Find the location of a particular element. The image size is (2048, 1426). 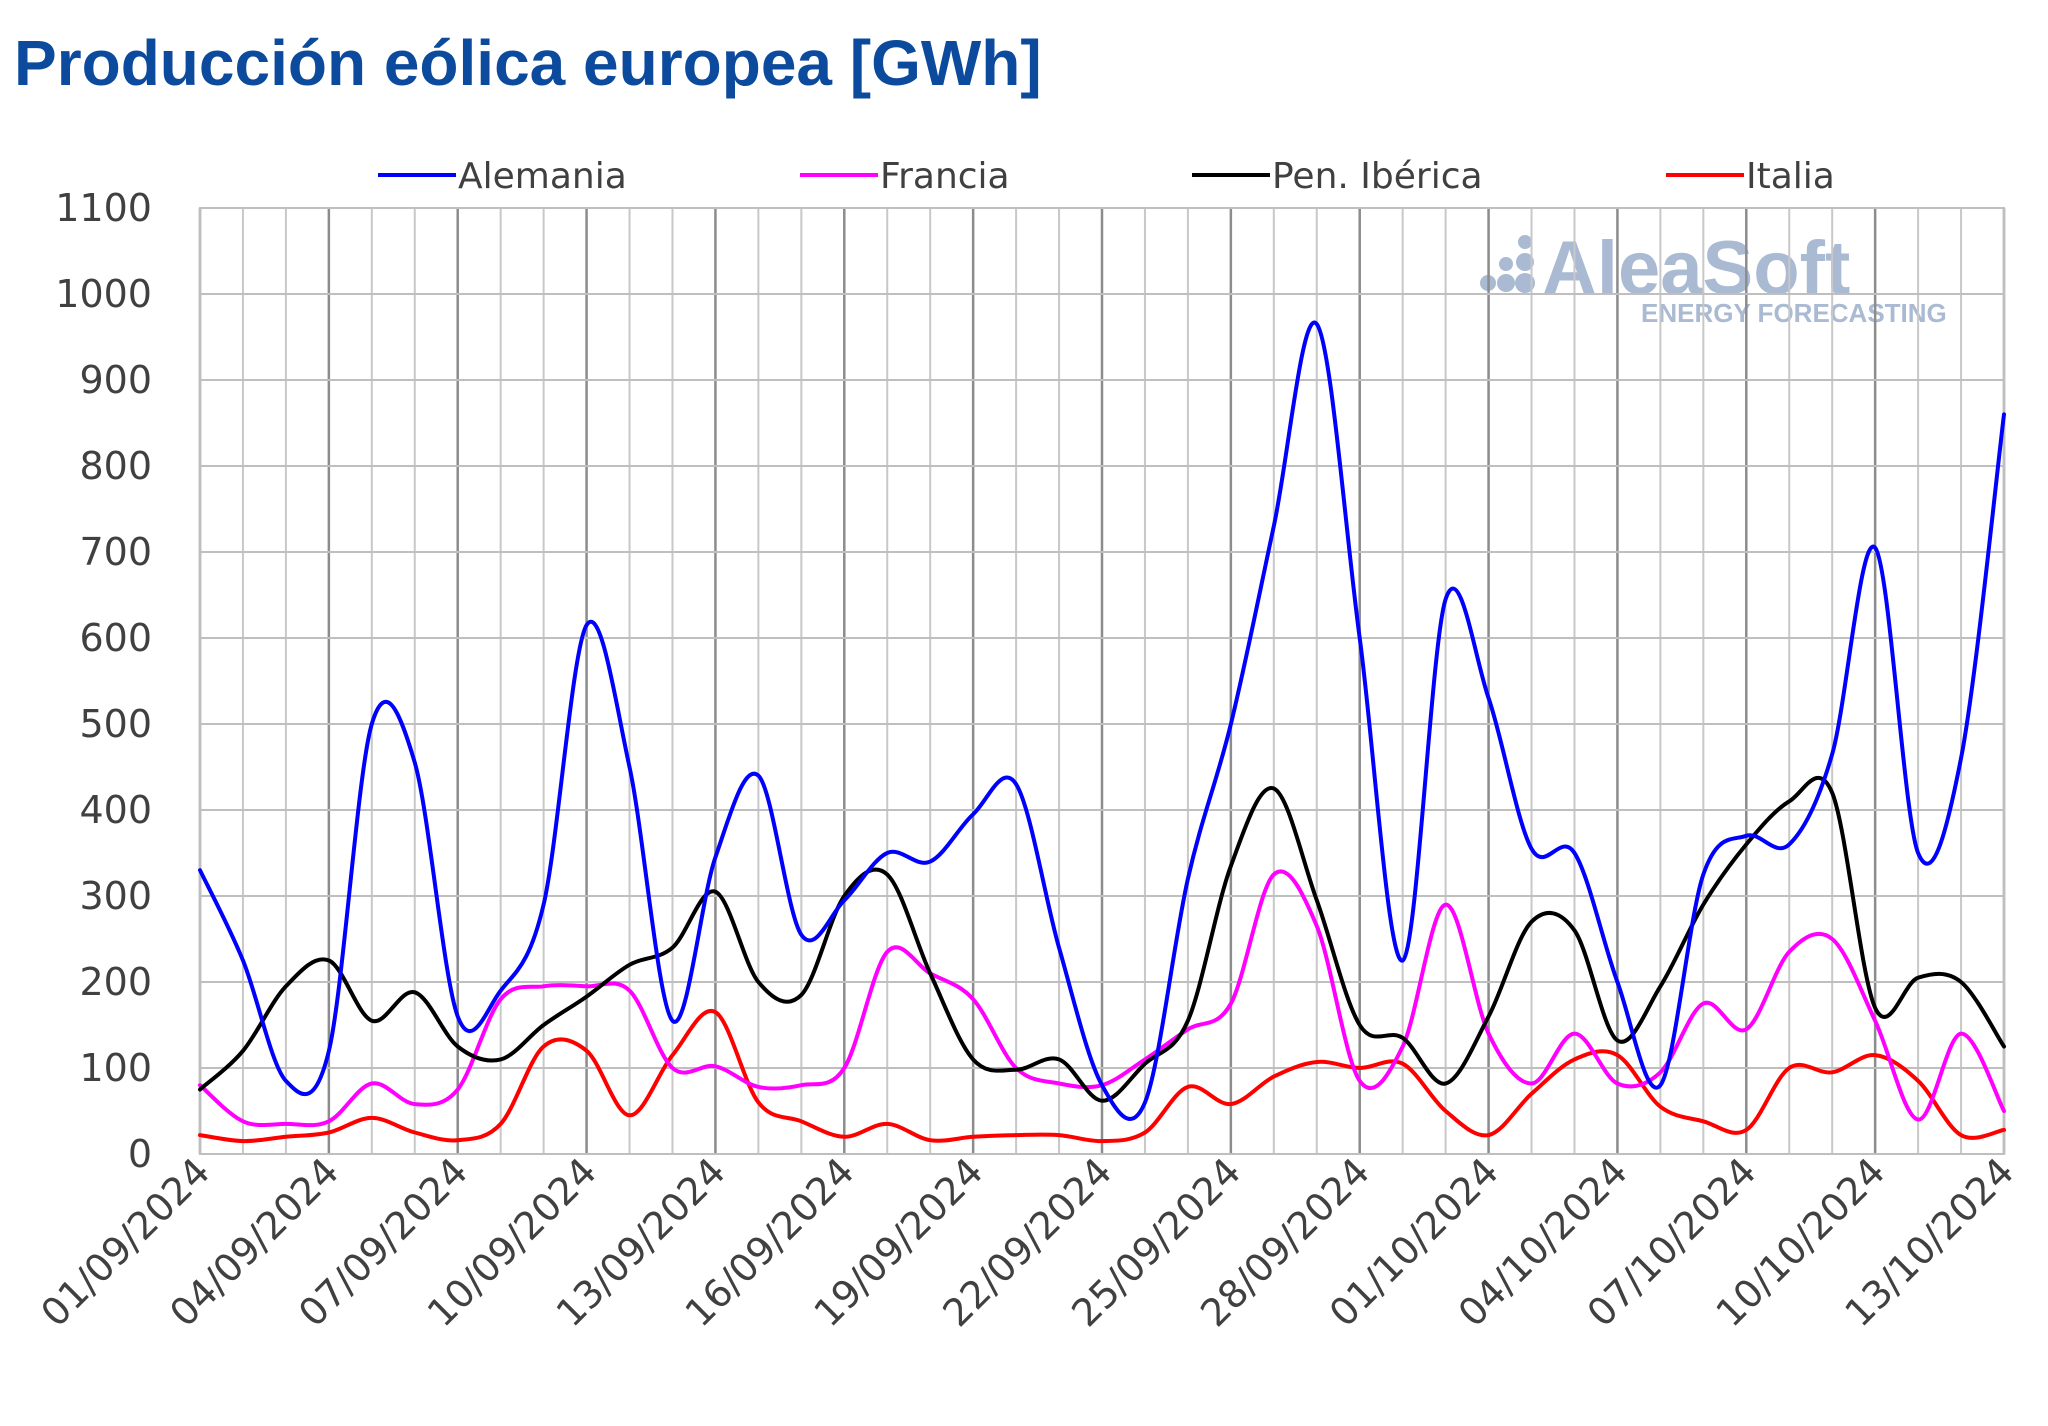

y-tick-label: 1000 is located at coordinates (103, 294).